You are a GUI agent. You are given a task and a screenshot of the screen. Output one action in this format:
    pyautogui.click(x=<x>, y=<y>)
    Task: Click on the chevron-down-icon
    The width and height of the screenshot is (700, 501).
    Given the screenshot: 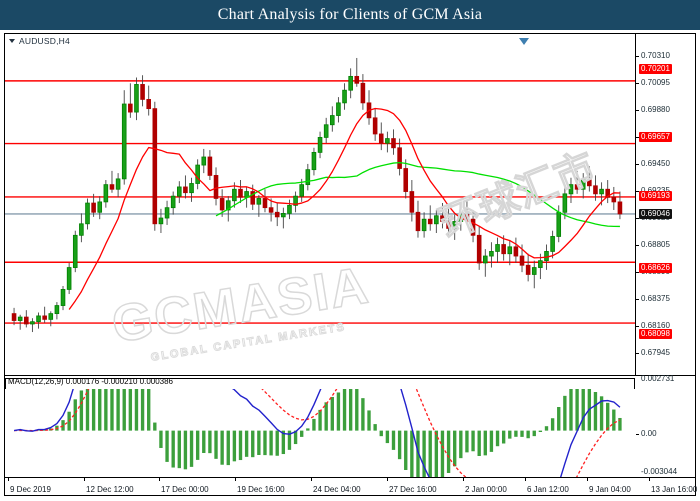 What is the action you would take?
    pyautogui.click(x=12, y=41)
    